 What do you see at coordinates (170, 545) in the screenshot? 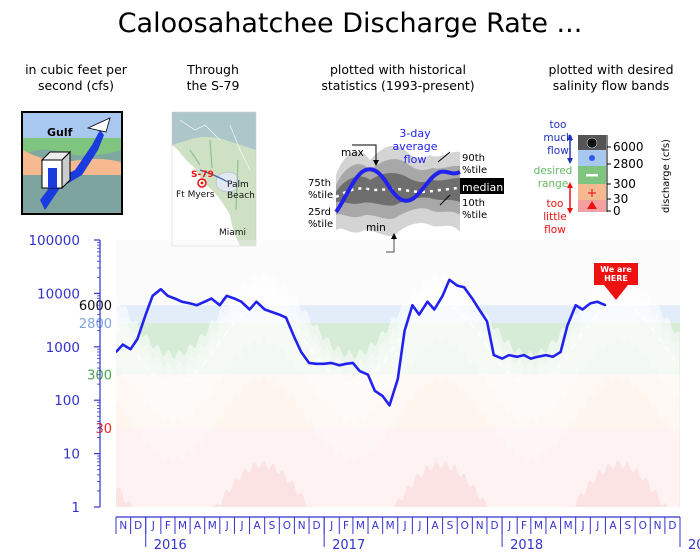
I see `year-label: 2016` at bounding box center [170, 545].